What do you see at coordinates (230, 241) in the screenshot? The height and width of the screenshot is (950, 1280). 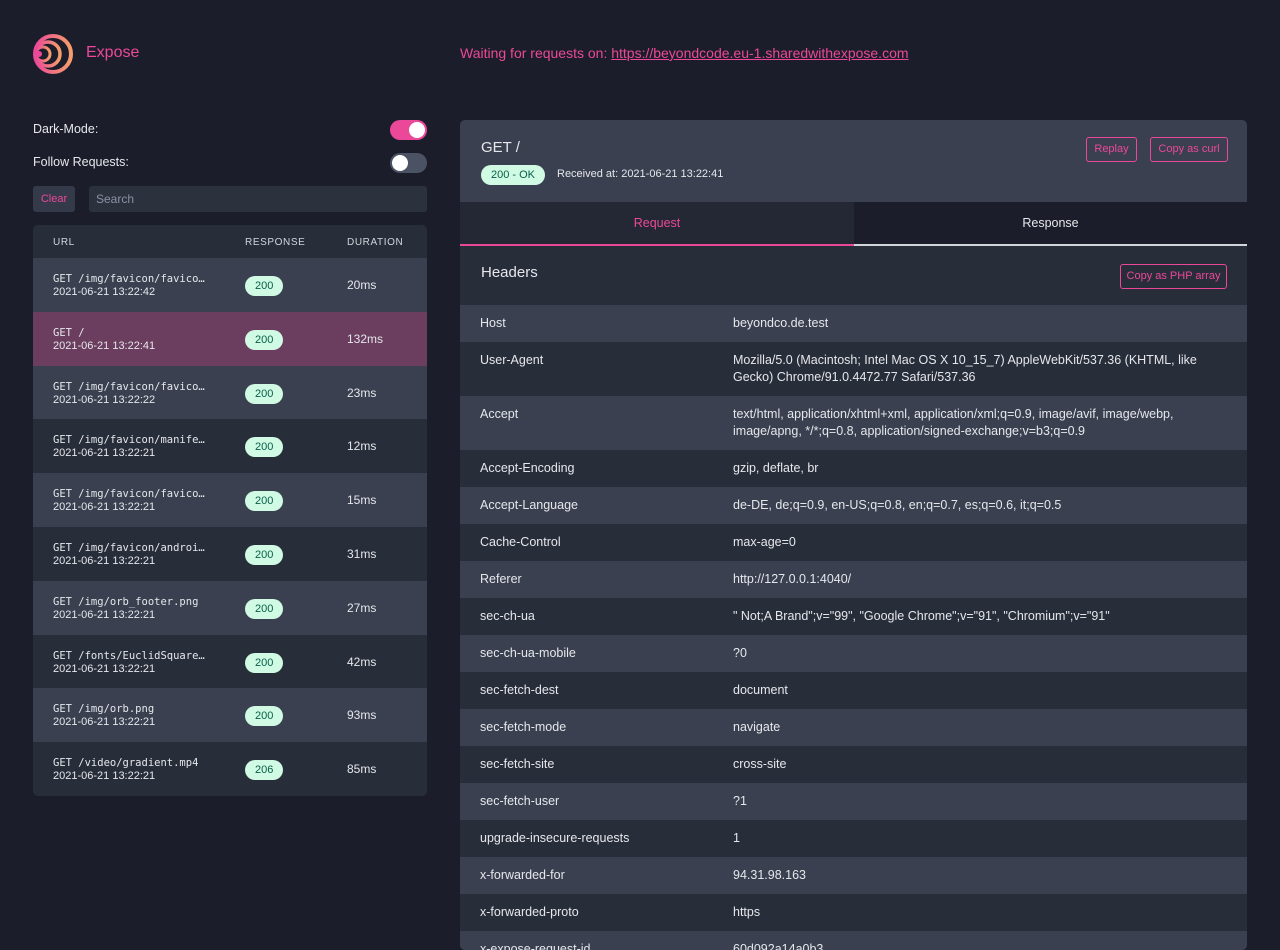 I see `list-header: URL RESPONSE DURATION` at bounding box center [230, 241].